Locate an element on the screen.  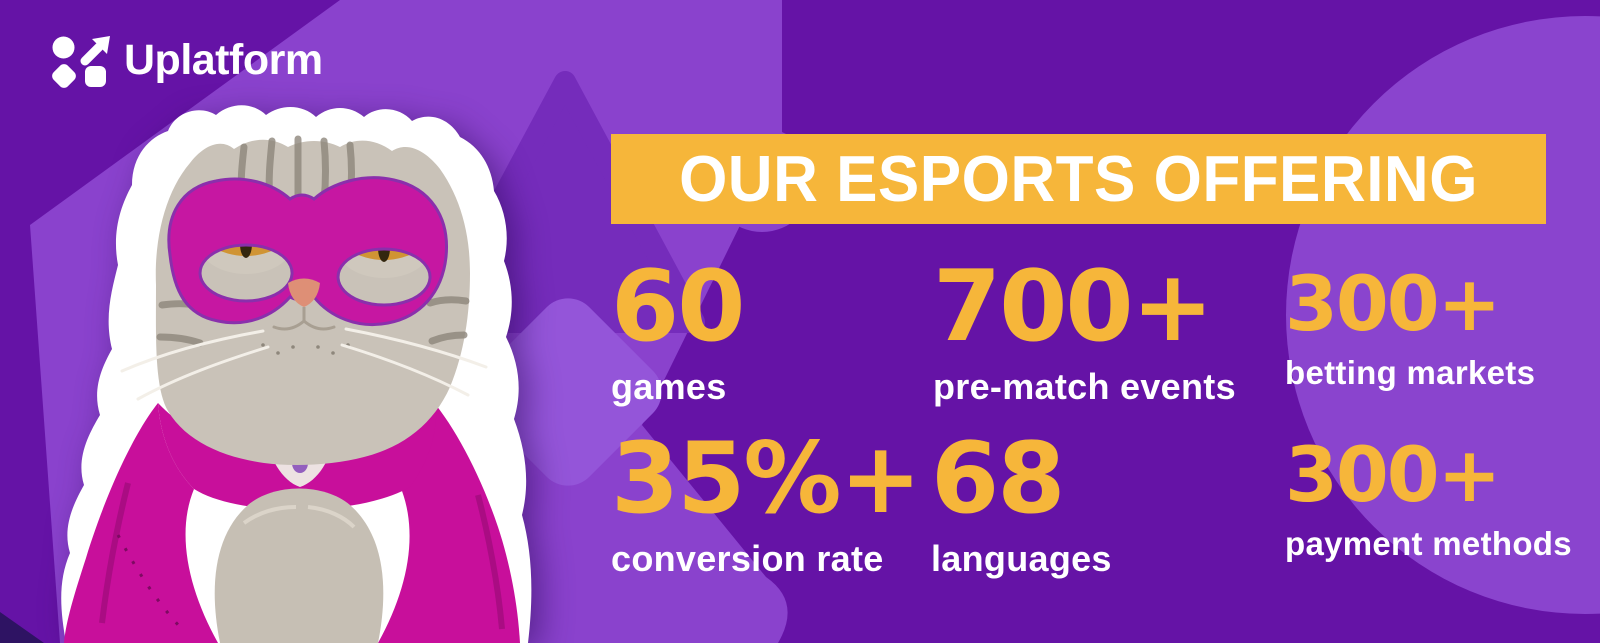
stat-games: 60 games is located at coordinates (678, 329).